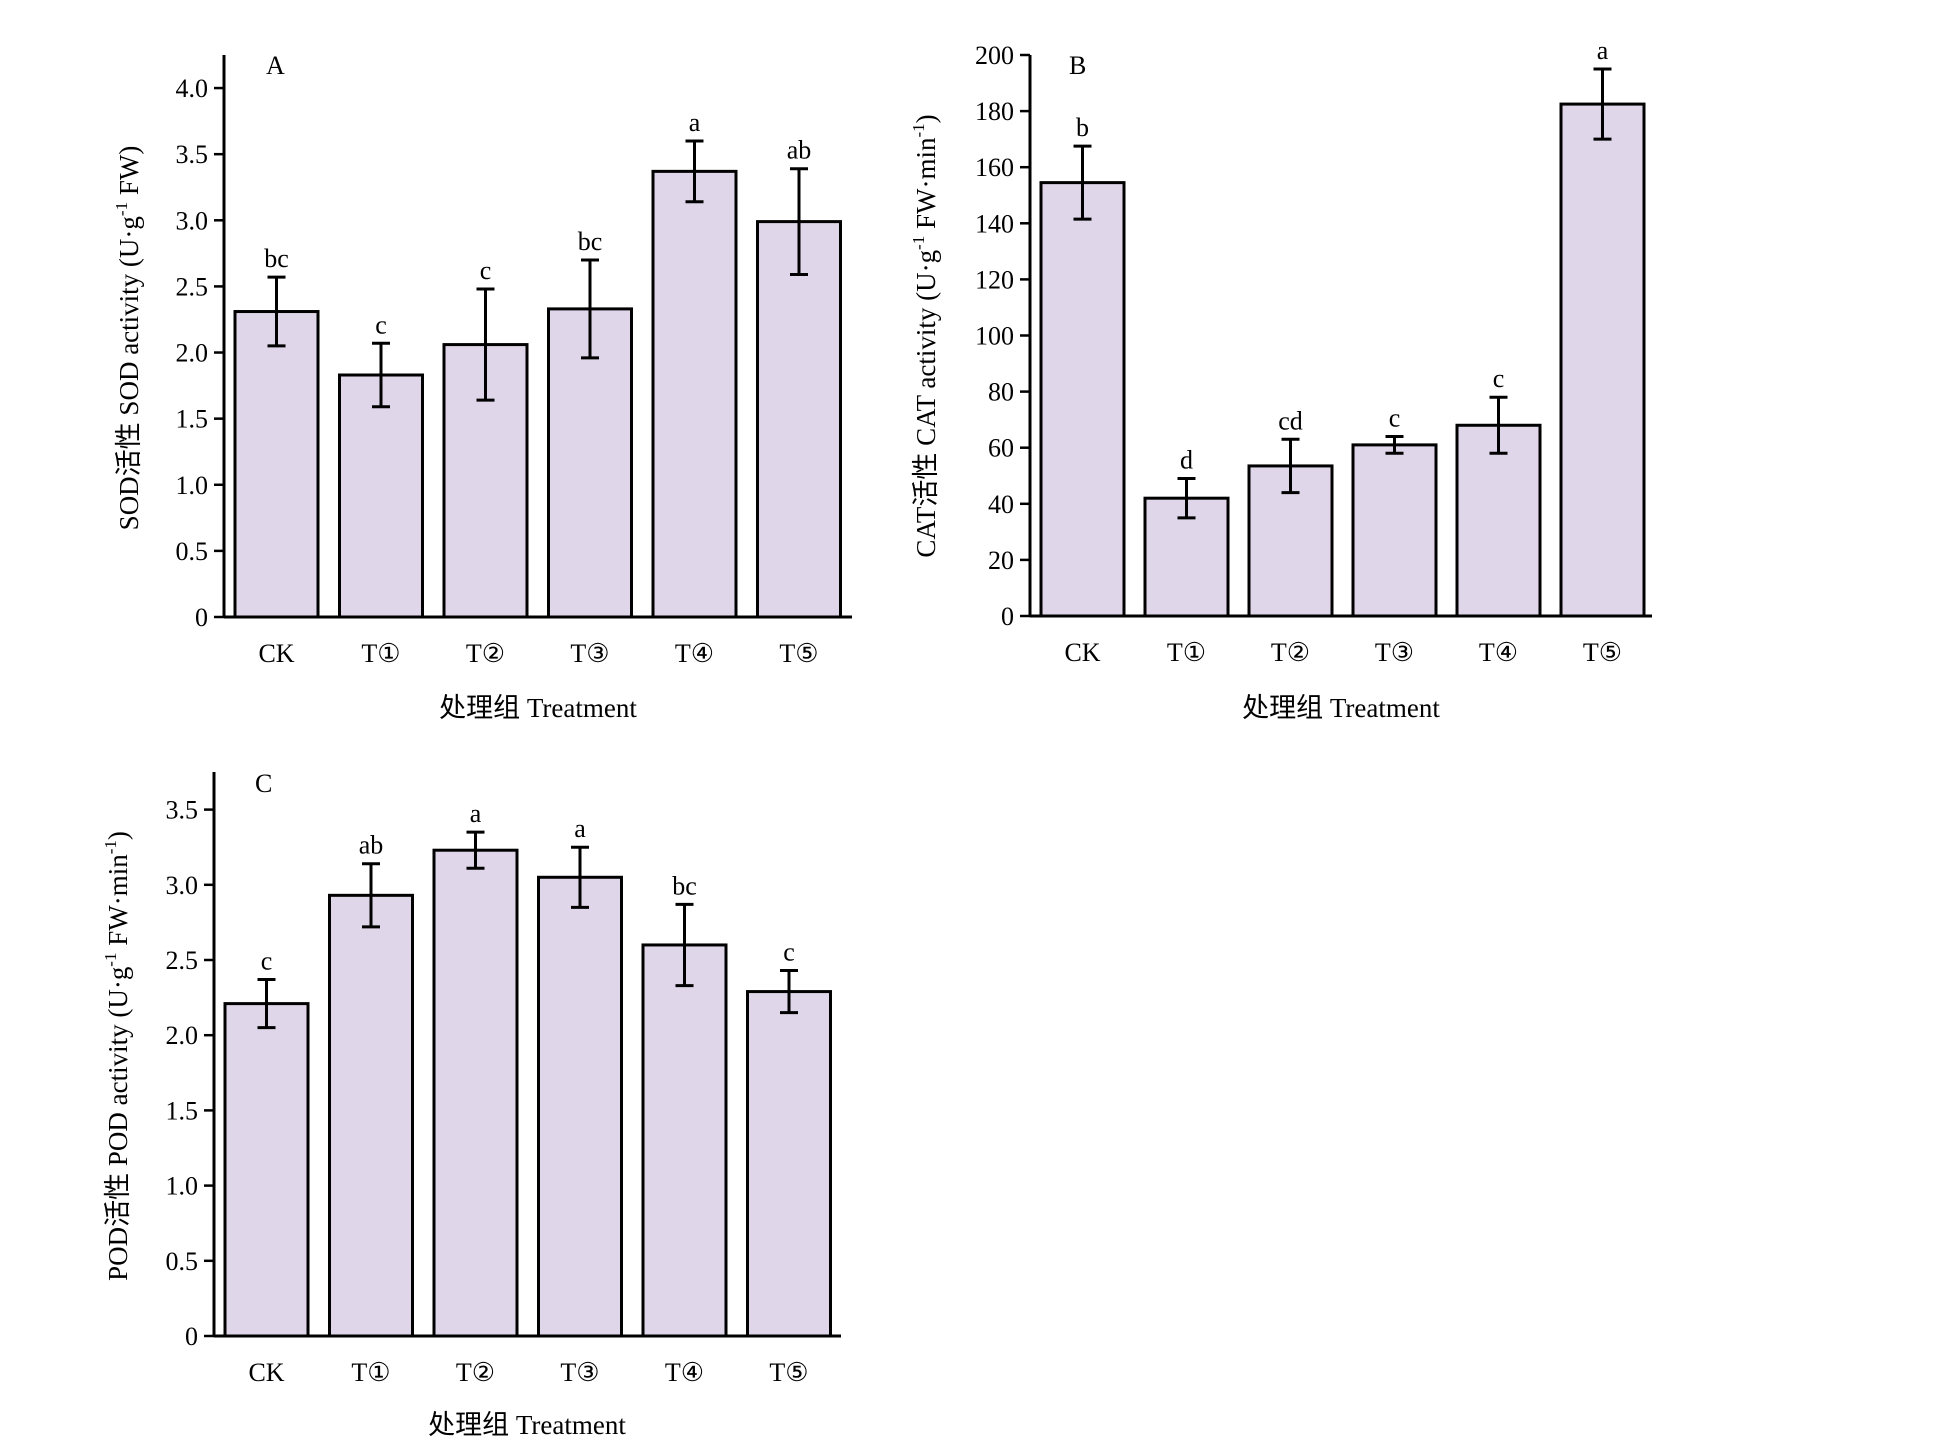 The width and height of the screenshot is (1933, 1446). Describe the element at coordinates (275, 65) in the screenshot. I see `panel-label: A` at that location.